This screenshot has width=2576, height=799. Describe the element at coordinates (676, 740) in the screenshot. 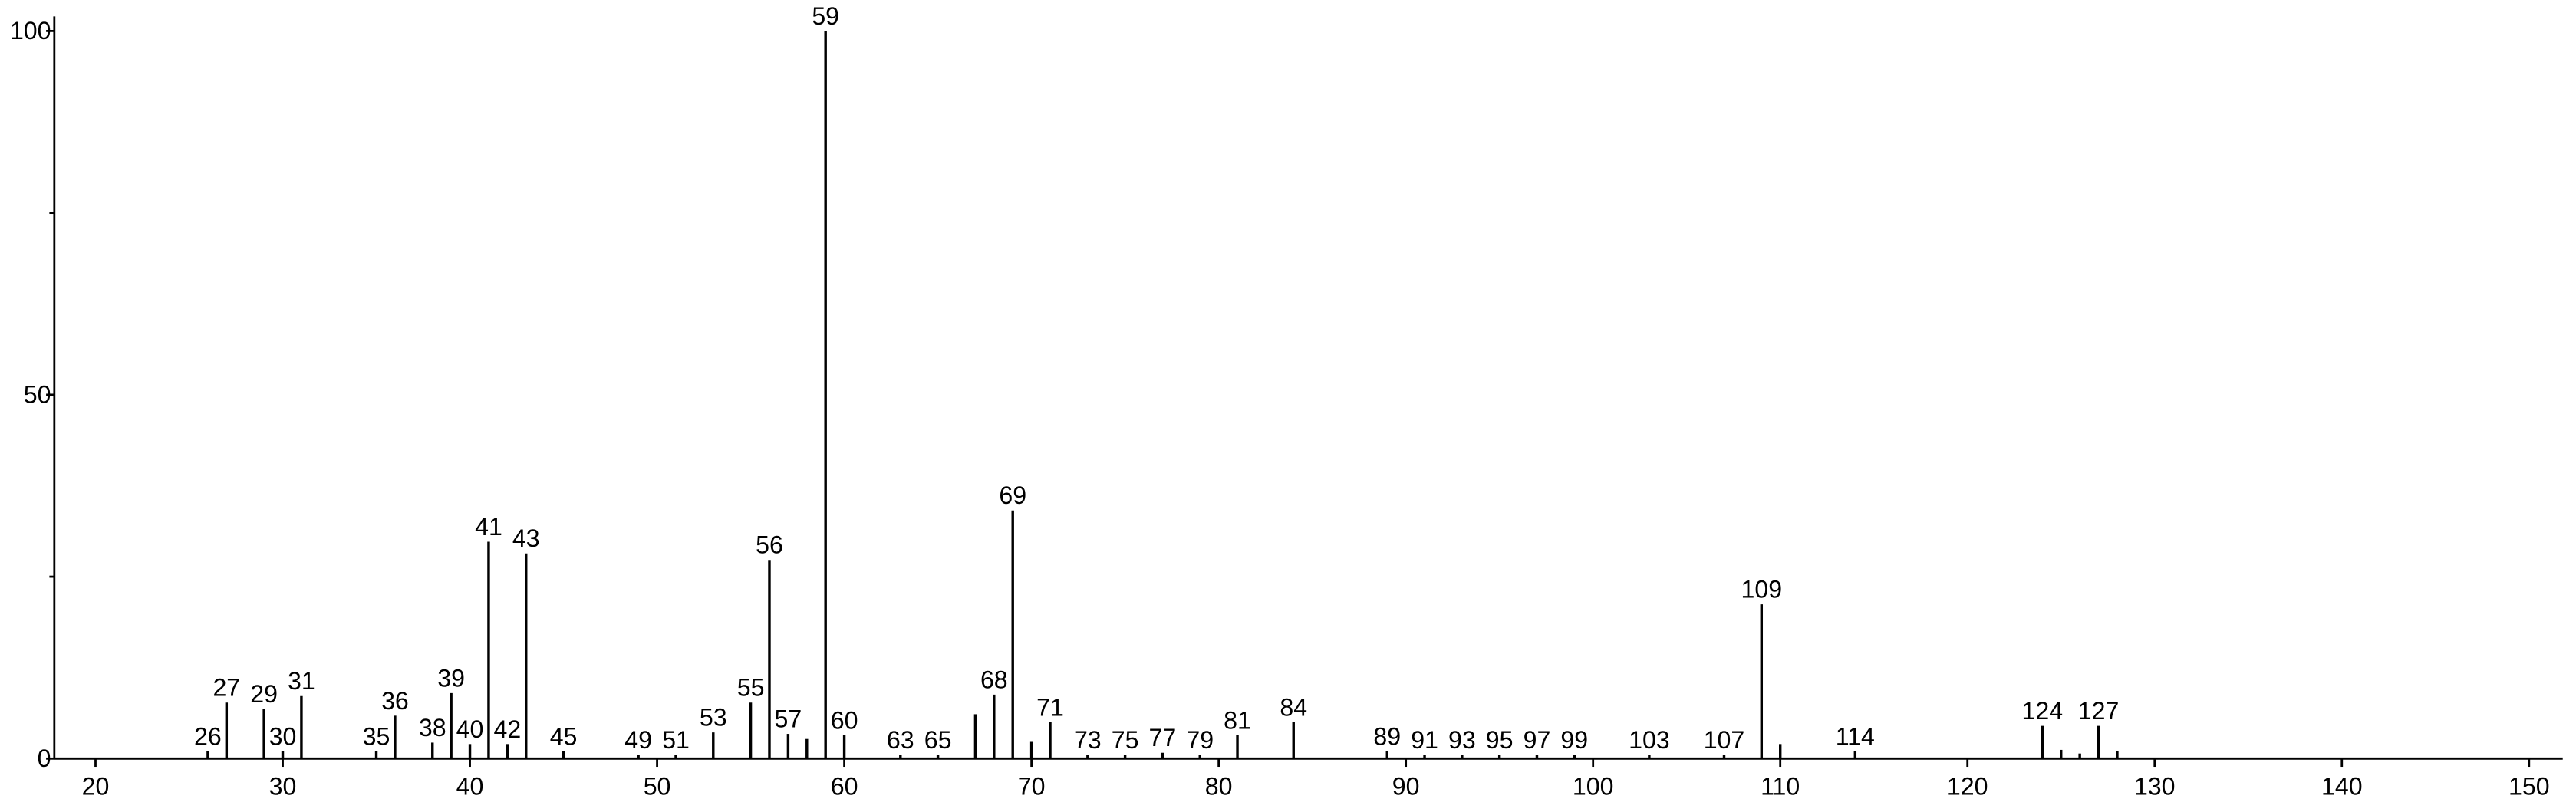

I see `peak-label: 51` at that location.